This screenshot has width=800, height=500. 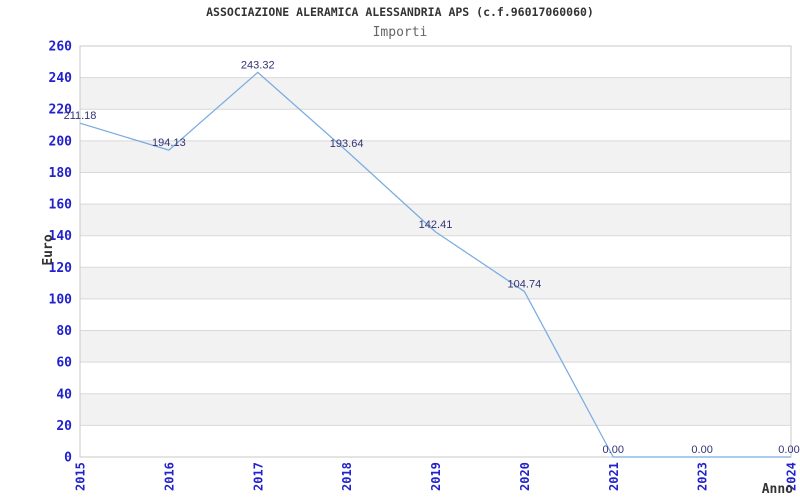 I want to click on y-tick-label: 140, so click(x=61, y=236).